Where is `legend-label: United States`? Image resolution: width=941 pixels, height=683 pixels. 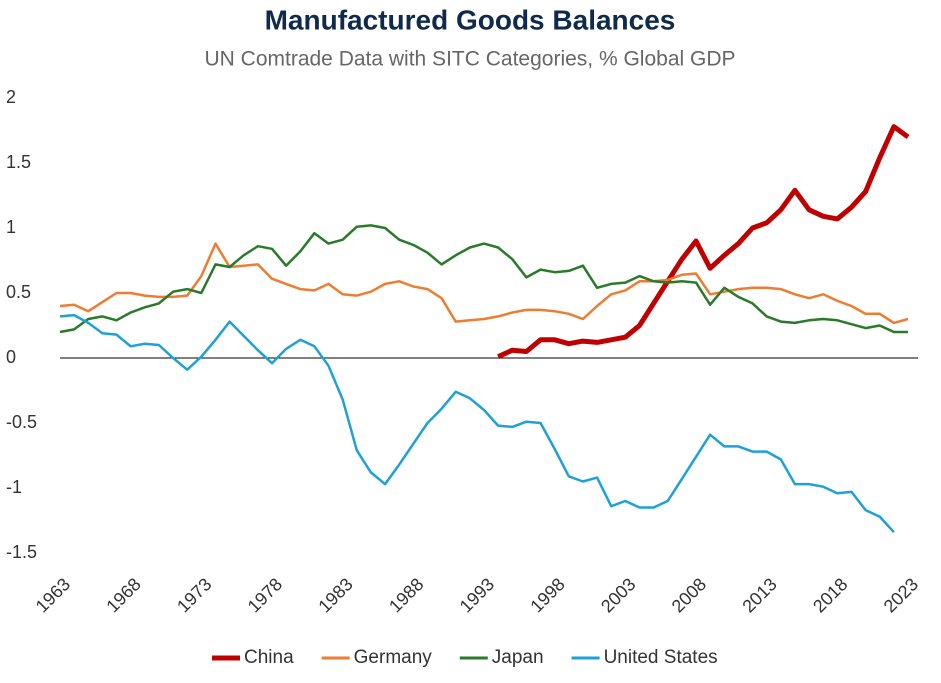
legend-label: United States is located at coordinates (661, 657).